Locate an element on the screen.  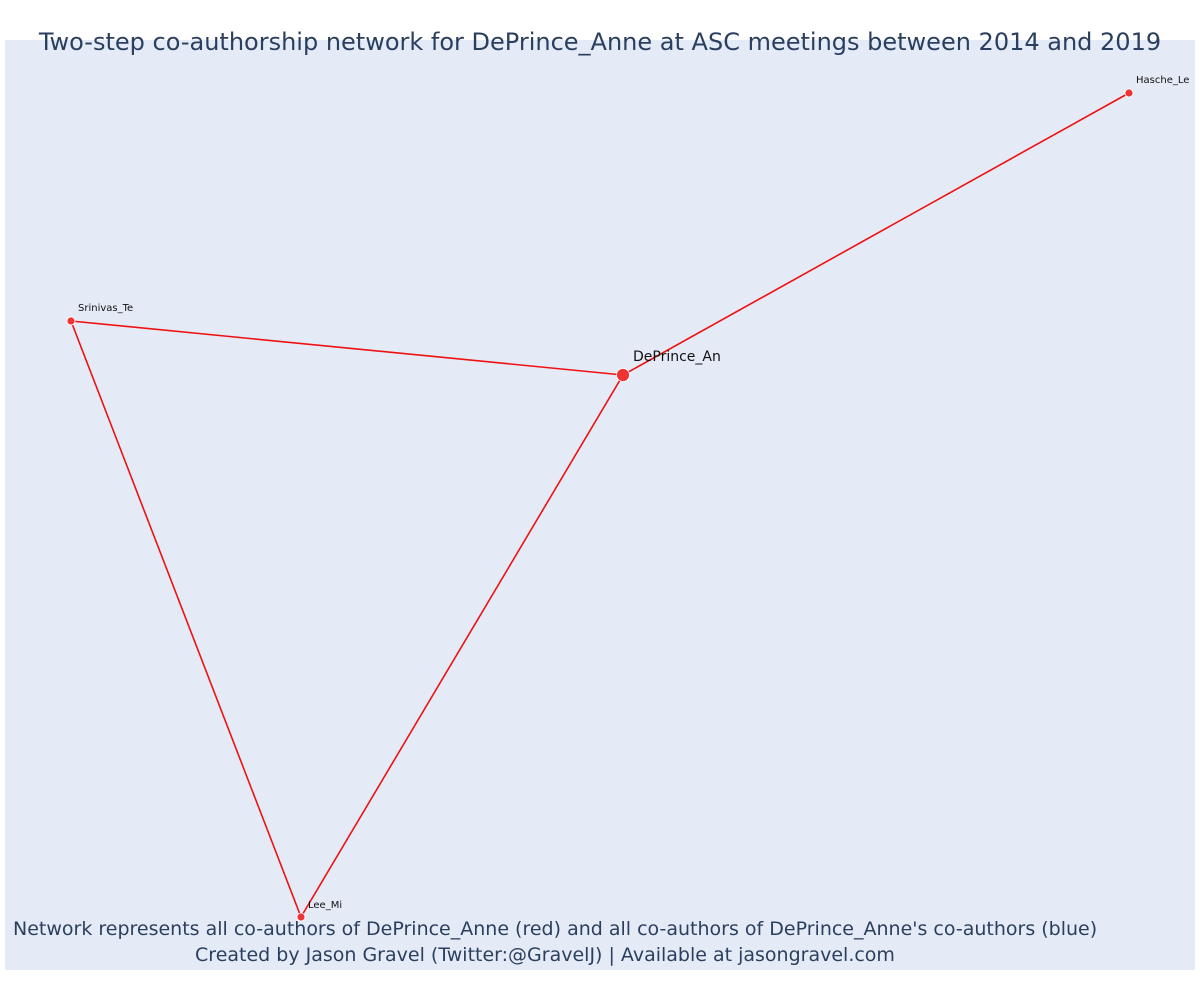
node-label-DePrince_An: DePrince_An is located at coordinates (677, 357).